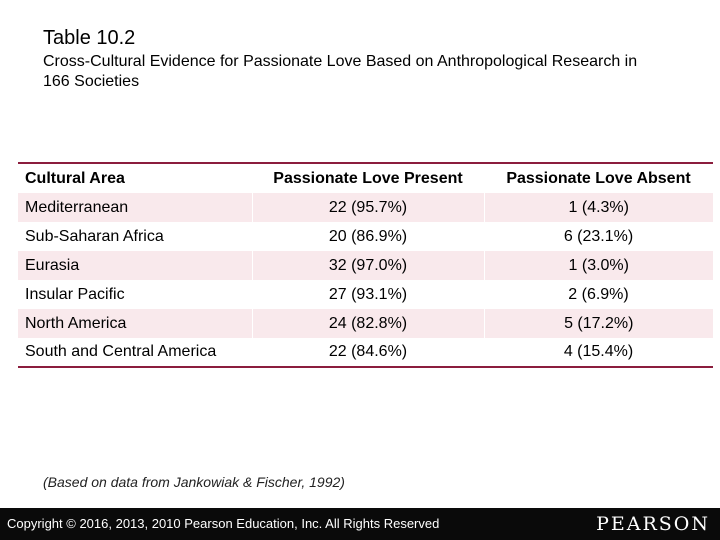 The image size is (720, 540). What do you see at coordinates (135, 323) in the screenshot?
I see `cultural-area-cell: North America` at bounding box center [135, 323].